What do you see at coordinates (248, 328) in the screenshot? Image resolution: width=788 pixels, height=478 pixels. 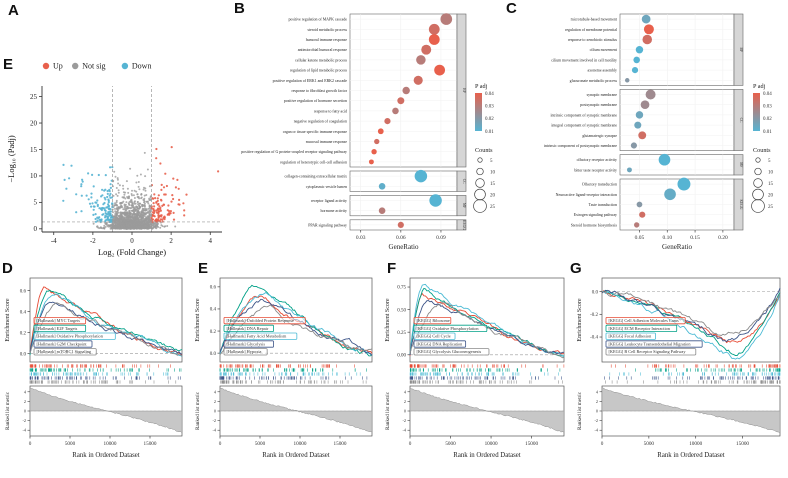 I see `svg-text: [Hallmark] DNA Repair` at bounding box center [248, 328].